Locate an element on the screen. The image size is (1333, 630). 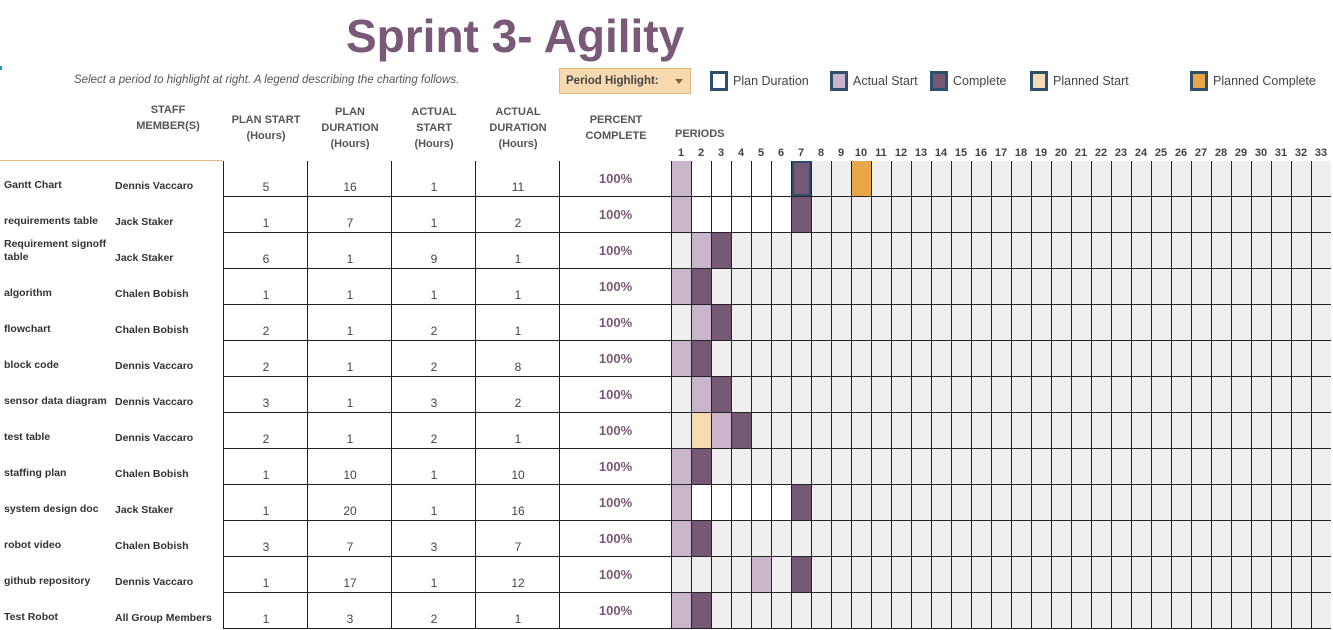
plan-duration-cell: 20 is located at coordinates (349, 503).